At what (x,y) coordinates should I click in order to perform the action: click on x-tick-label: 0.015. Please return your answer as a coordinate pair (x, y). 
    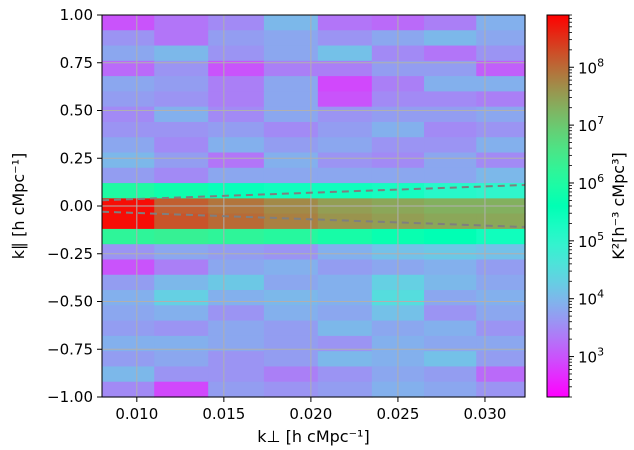
    Looking at the image, I should click on (223, 414).